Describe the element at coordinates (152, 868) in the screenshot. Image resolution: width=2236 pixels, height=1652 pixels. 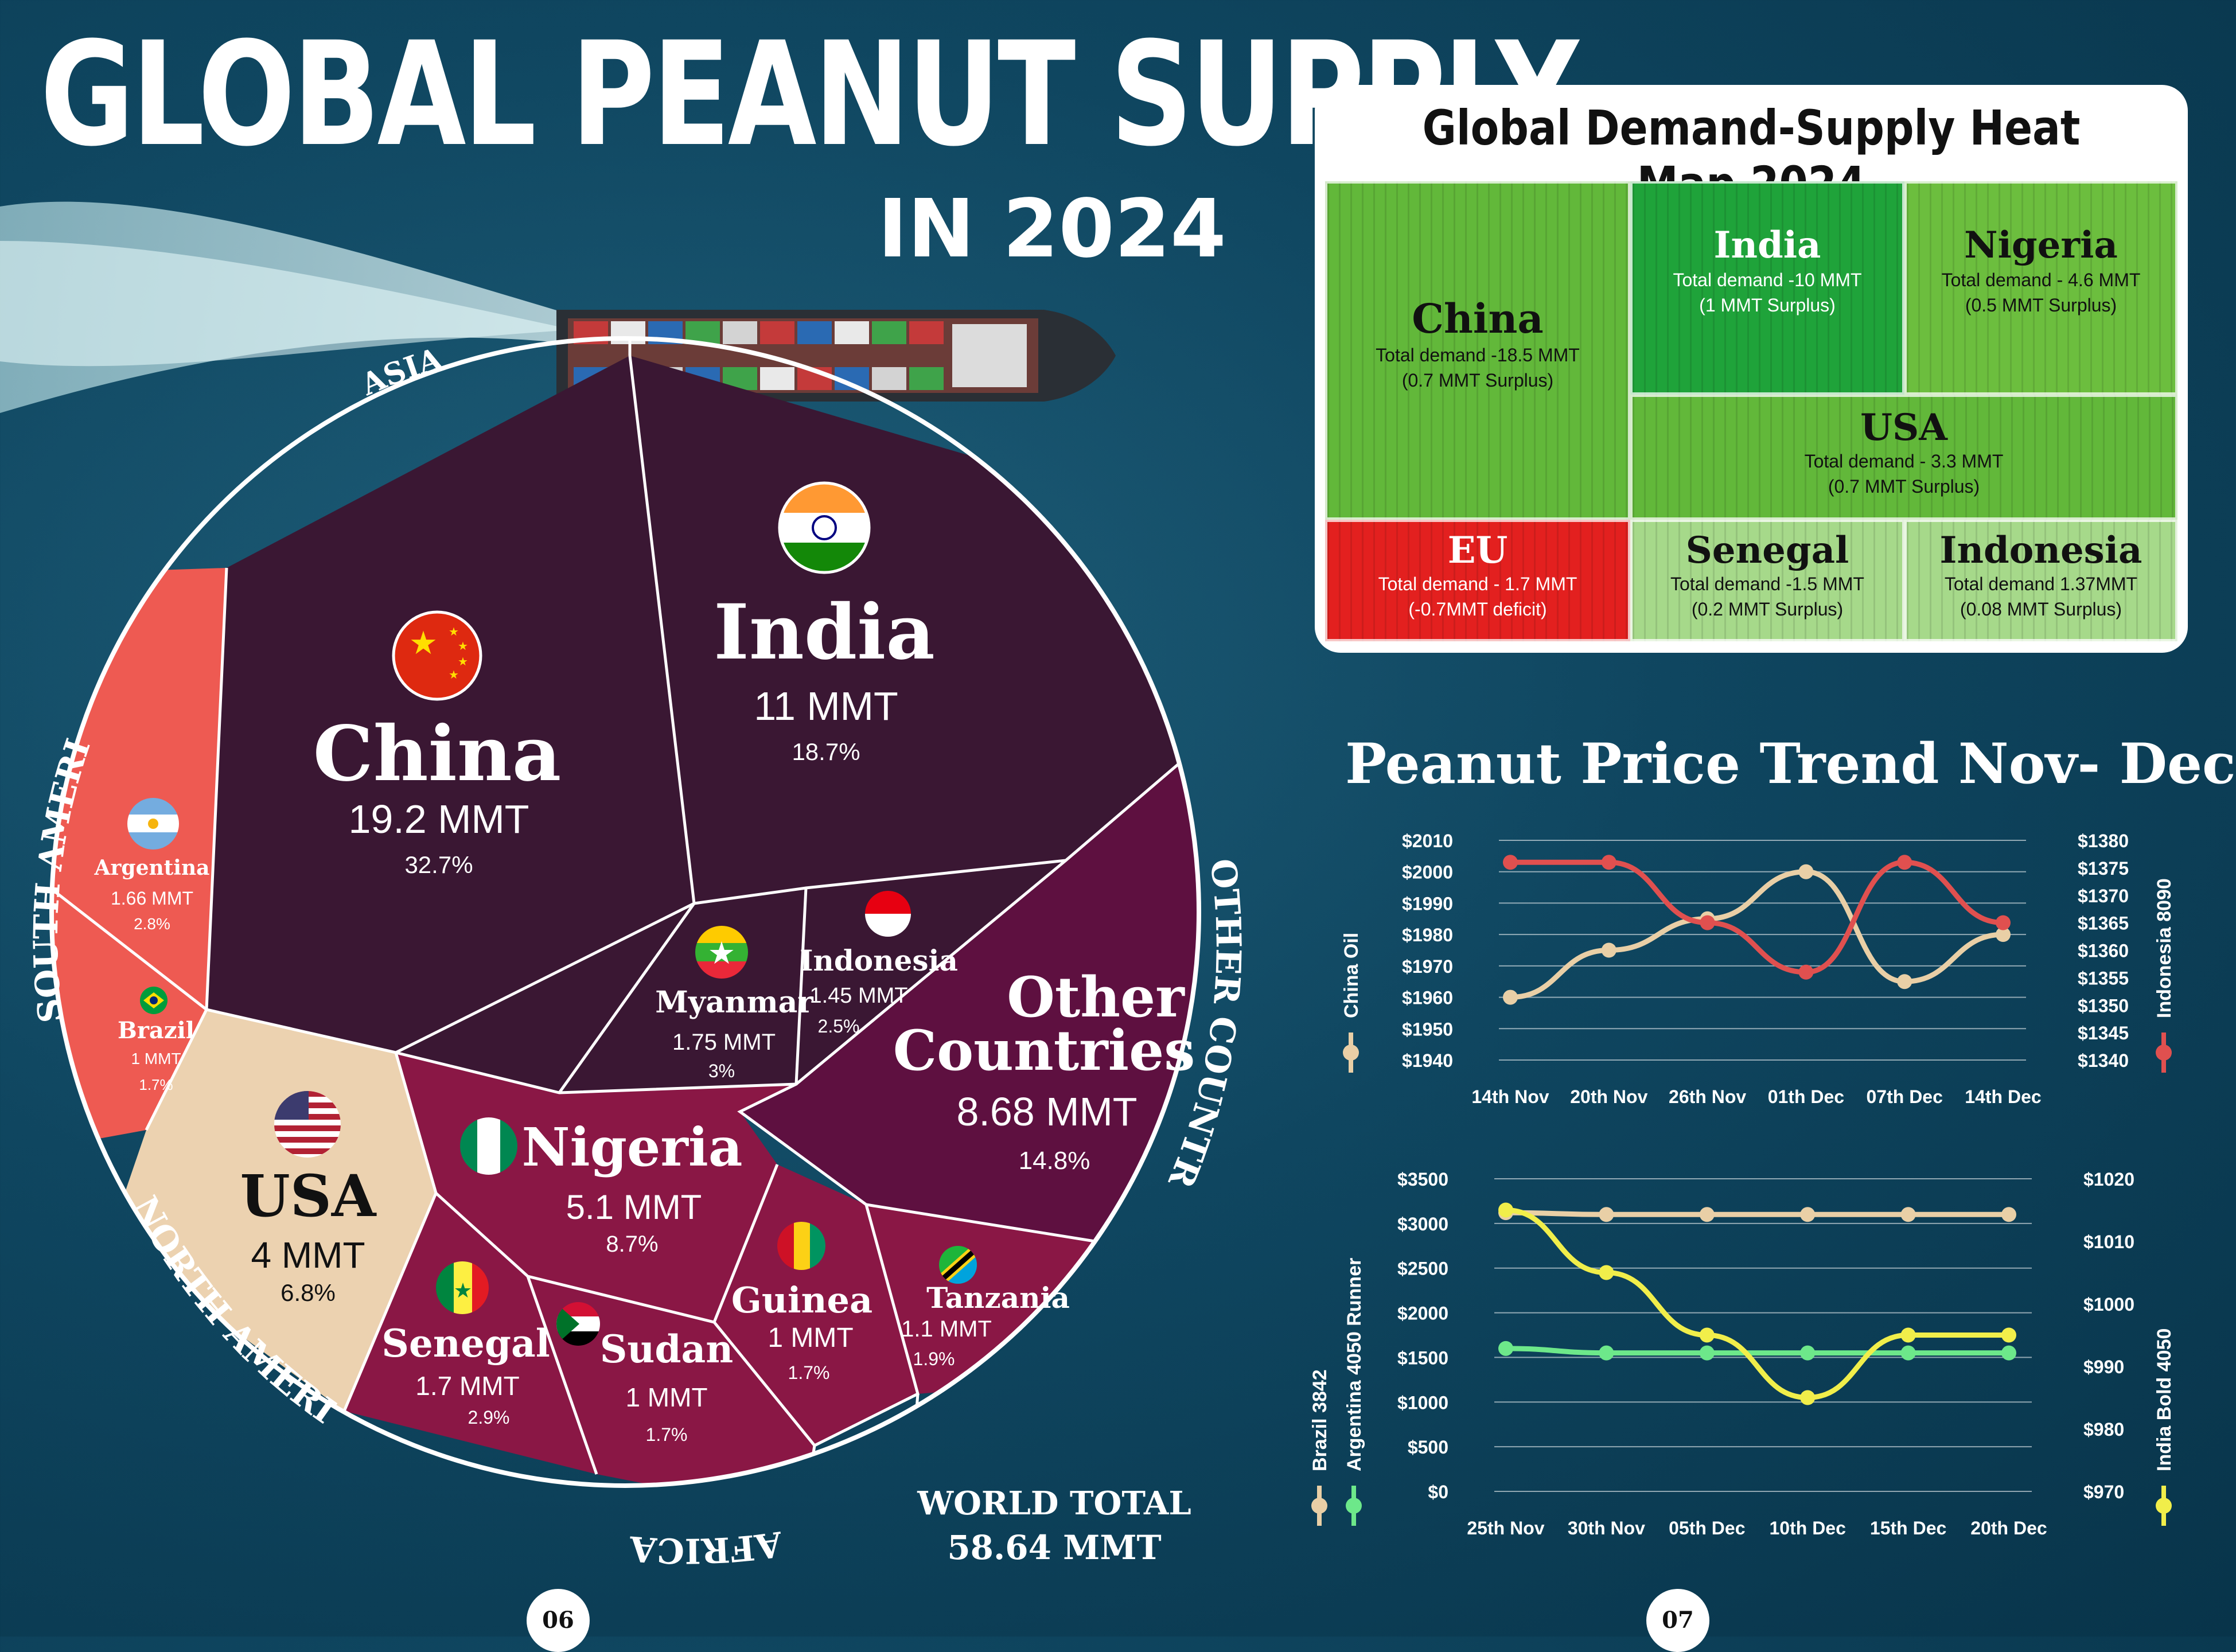
I see `pie-label-argentina: Argentina` at that location.